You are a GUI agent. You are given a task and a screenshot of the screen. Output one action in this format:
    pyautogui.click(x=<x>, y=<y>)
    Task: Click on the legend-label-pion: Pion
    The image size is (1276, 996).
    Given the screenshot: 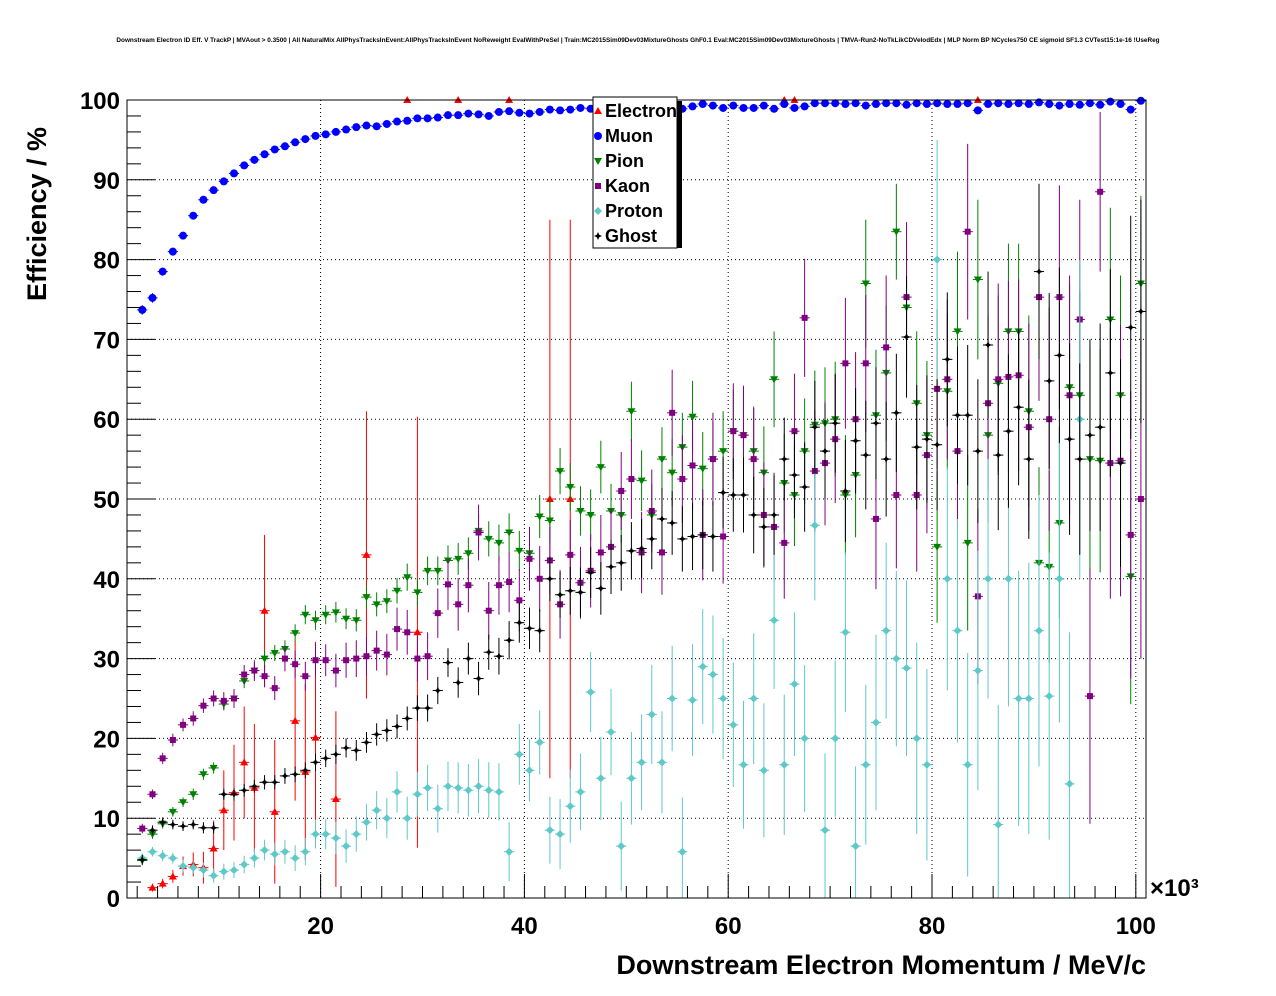 What is the action you would take?
    pyautogui.click(x=624, y=161)
    